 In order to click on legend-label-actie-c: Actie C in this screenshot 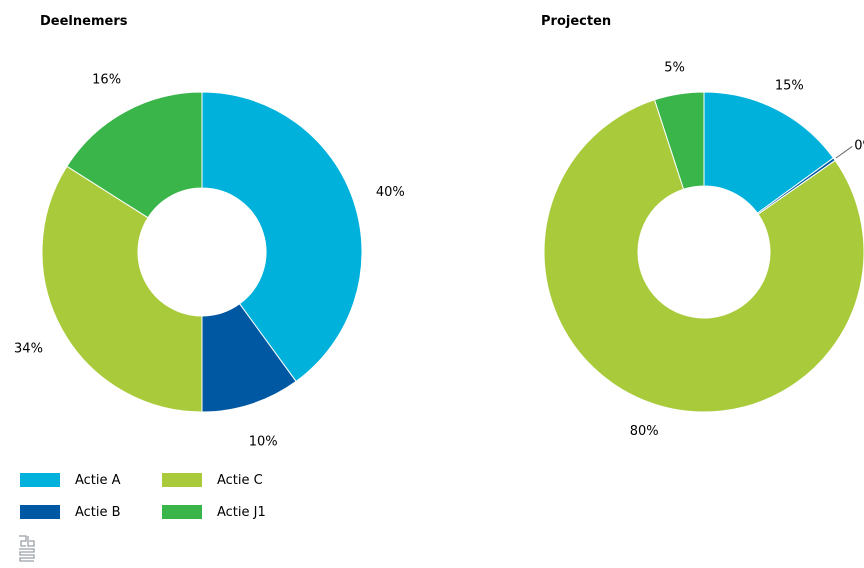, I will do `click(240, 480)`.